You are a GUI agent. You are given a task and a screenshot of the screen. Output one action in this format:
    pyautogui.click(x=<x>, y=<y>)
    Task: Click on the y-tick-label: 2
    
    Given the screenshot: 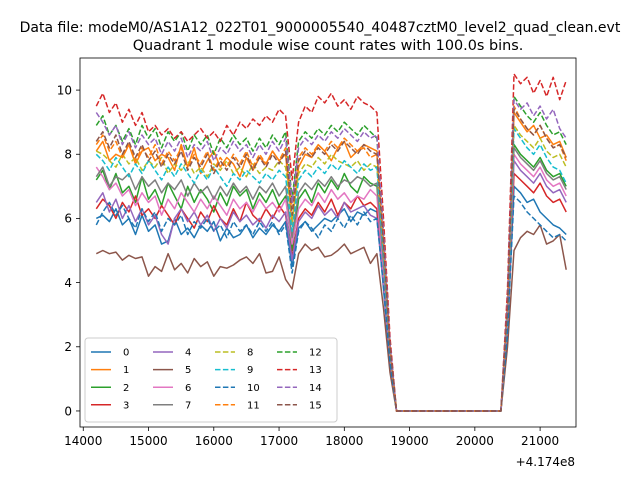 What is the action you would take?
    pyautogui.click(x=68, y=347)
    